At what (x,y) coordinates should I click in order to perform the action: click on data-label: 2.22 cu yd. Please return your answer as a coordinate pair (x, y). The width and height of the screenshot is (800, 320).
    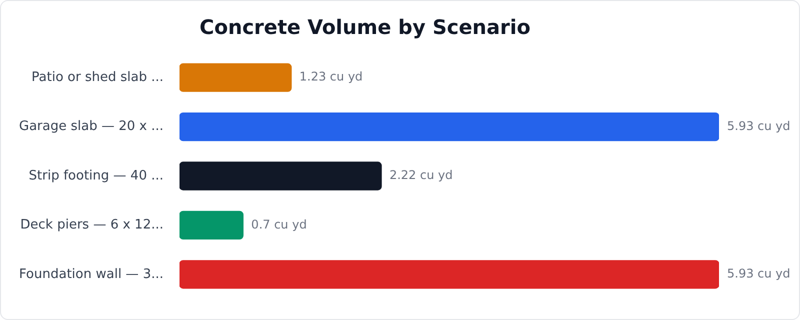
    Looking at the image, I should click on (421, 175).